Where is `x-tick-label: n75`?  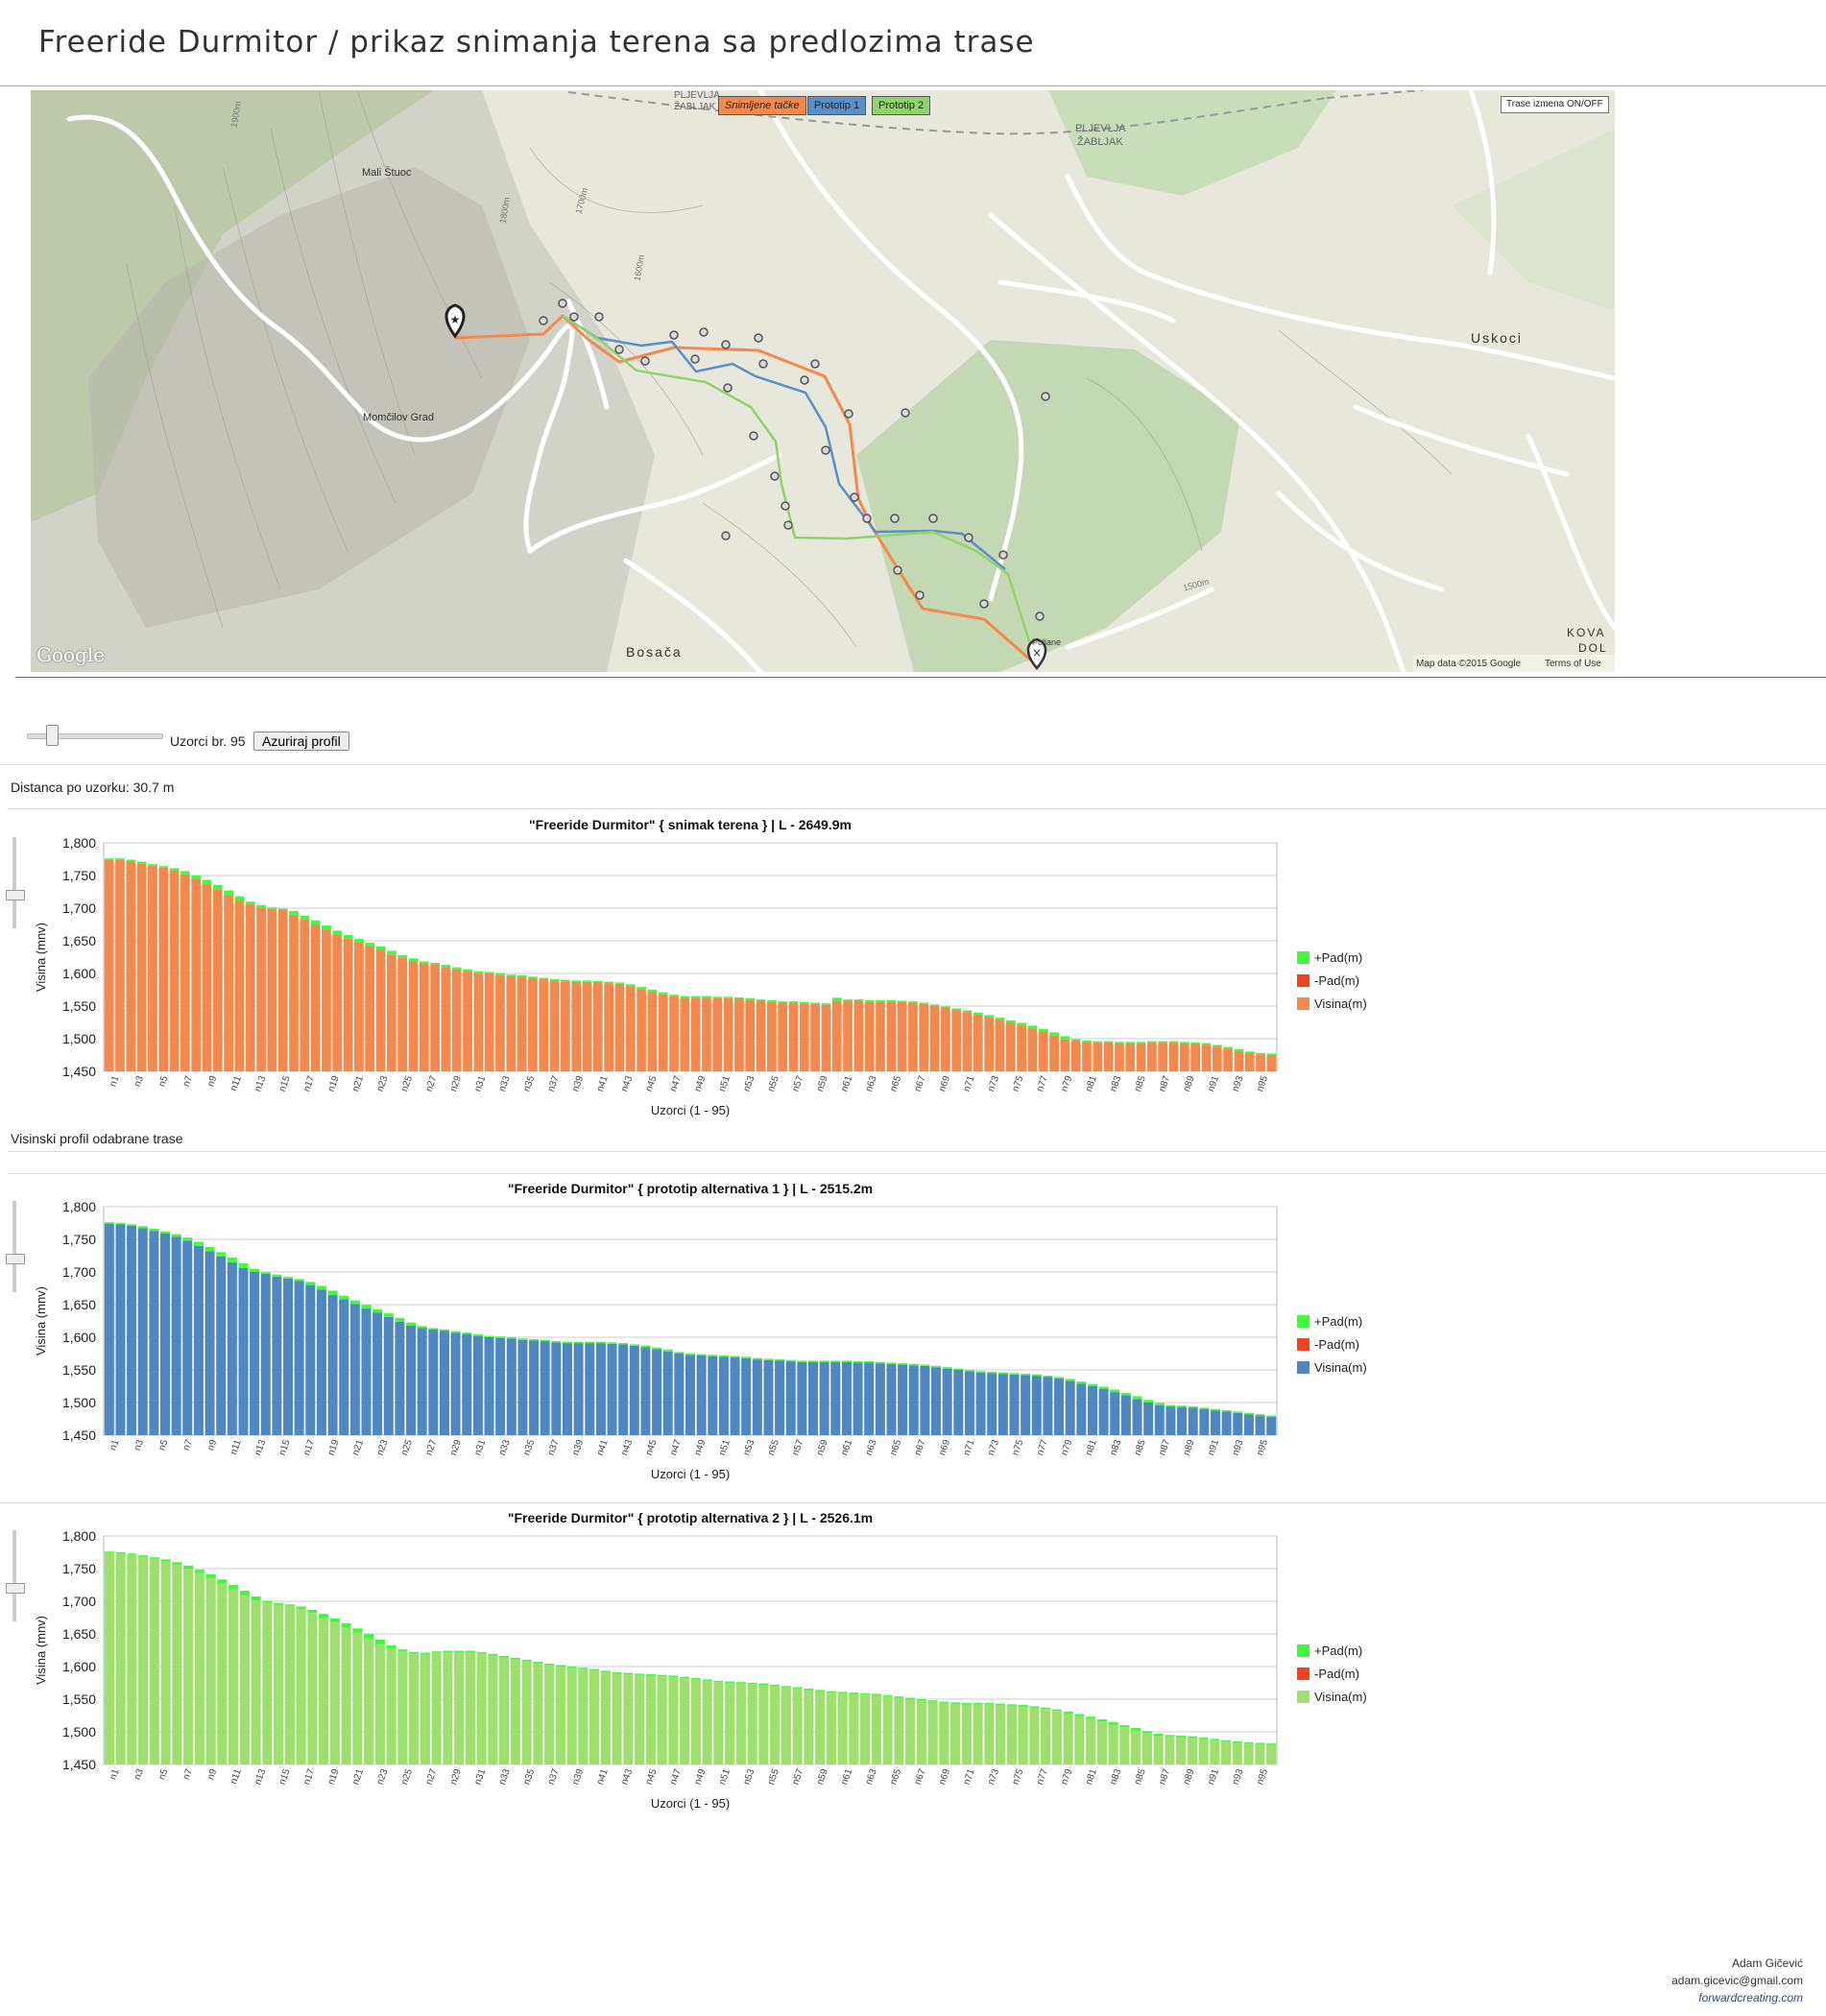 x-tick-label: n75 is located at coordinates (1017, 1447).